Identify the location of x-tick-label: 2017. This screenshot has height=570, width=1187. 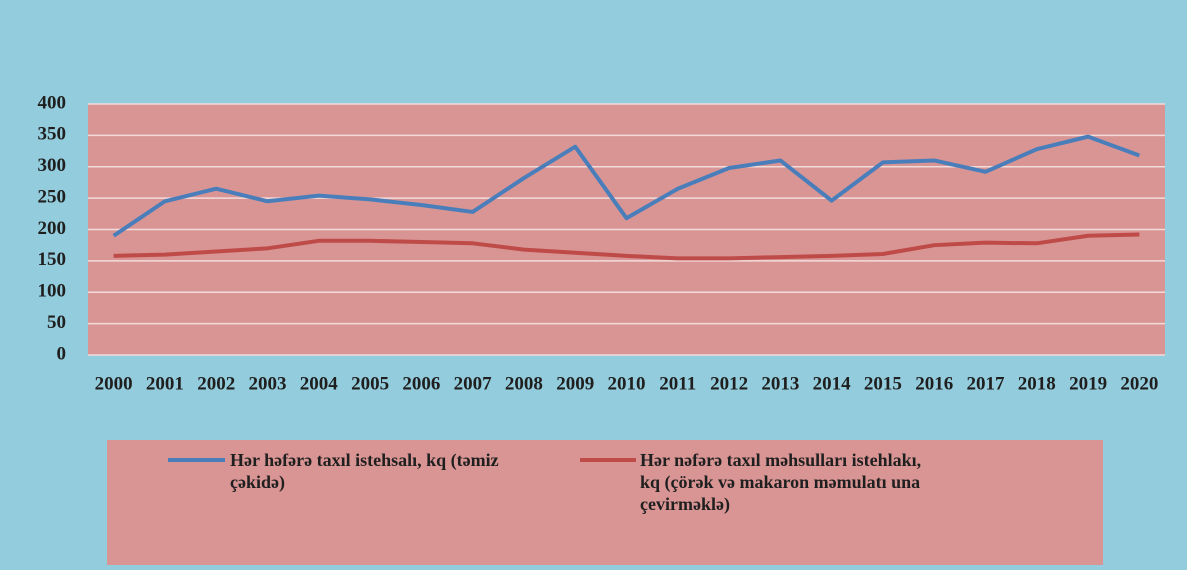
(986, 383).